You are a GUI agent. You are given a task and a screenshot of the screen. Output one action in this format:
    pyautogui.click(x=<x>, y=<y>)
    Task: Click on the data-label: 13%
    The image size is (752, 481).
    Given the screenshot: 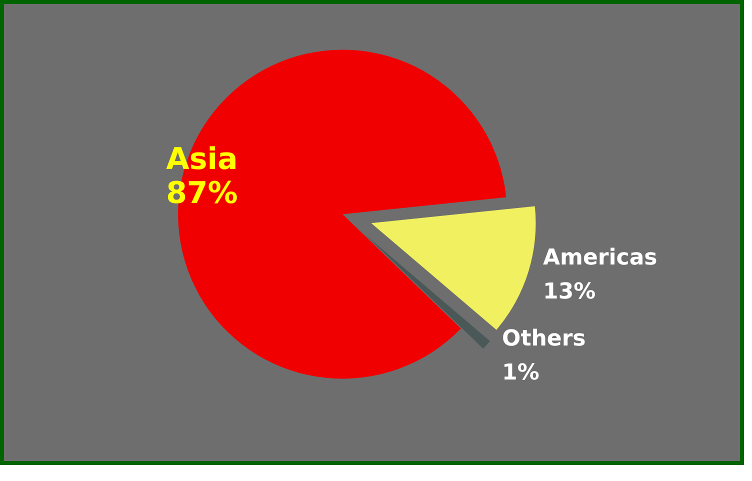 What is the action you would take?
    pyautogui.click(x=569, y=291)
    